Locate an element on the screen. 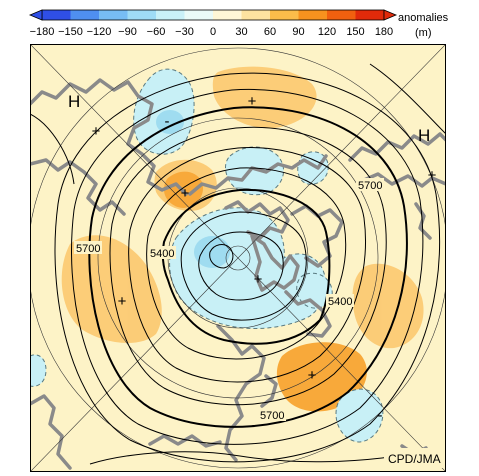 The width and height of the screenshot is (479, 476). coast-greenland is located at coordinates (275, 263).